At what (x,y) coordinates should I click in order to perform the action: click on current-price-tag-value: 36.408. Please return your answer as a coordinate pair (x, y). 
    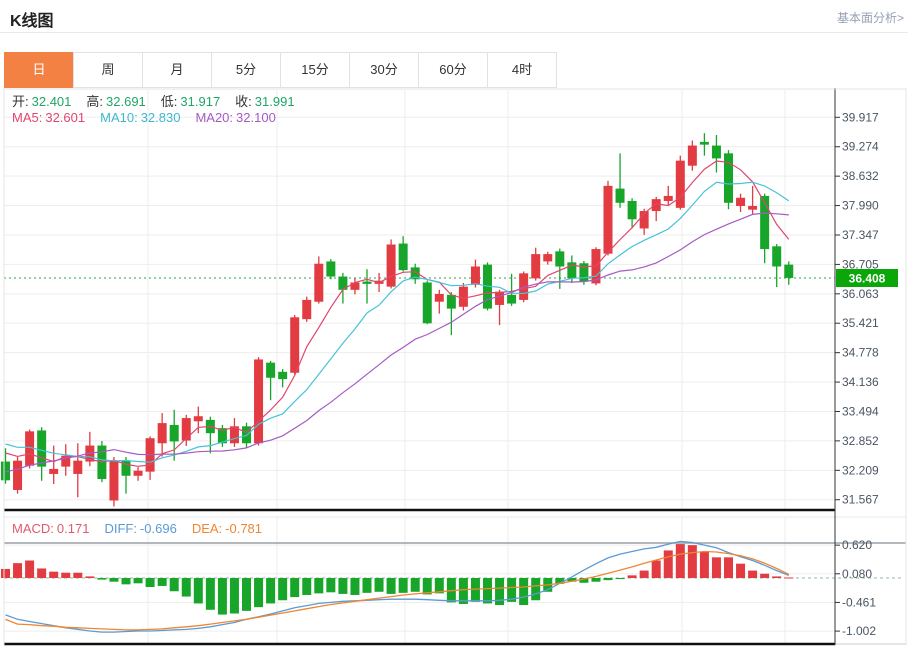
    Looking at the image, I should click on (867, 279).